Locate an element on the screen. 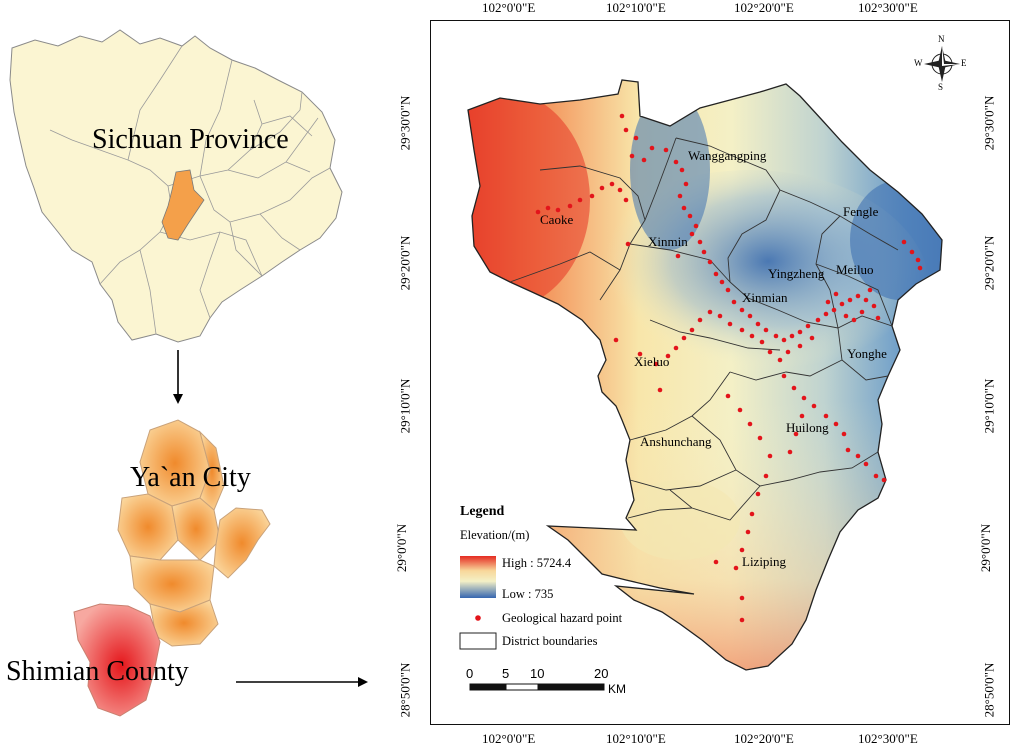 The height and width of the screenshot is (750, 1024). town-label: Xinmian is located at coordinates (765, 297).